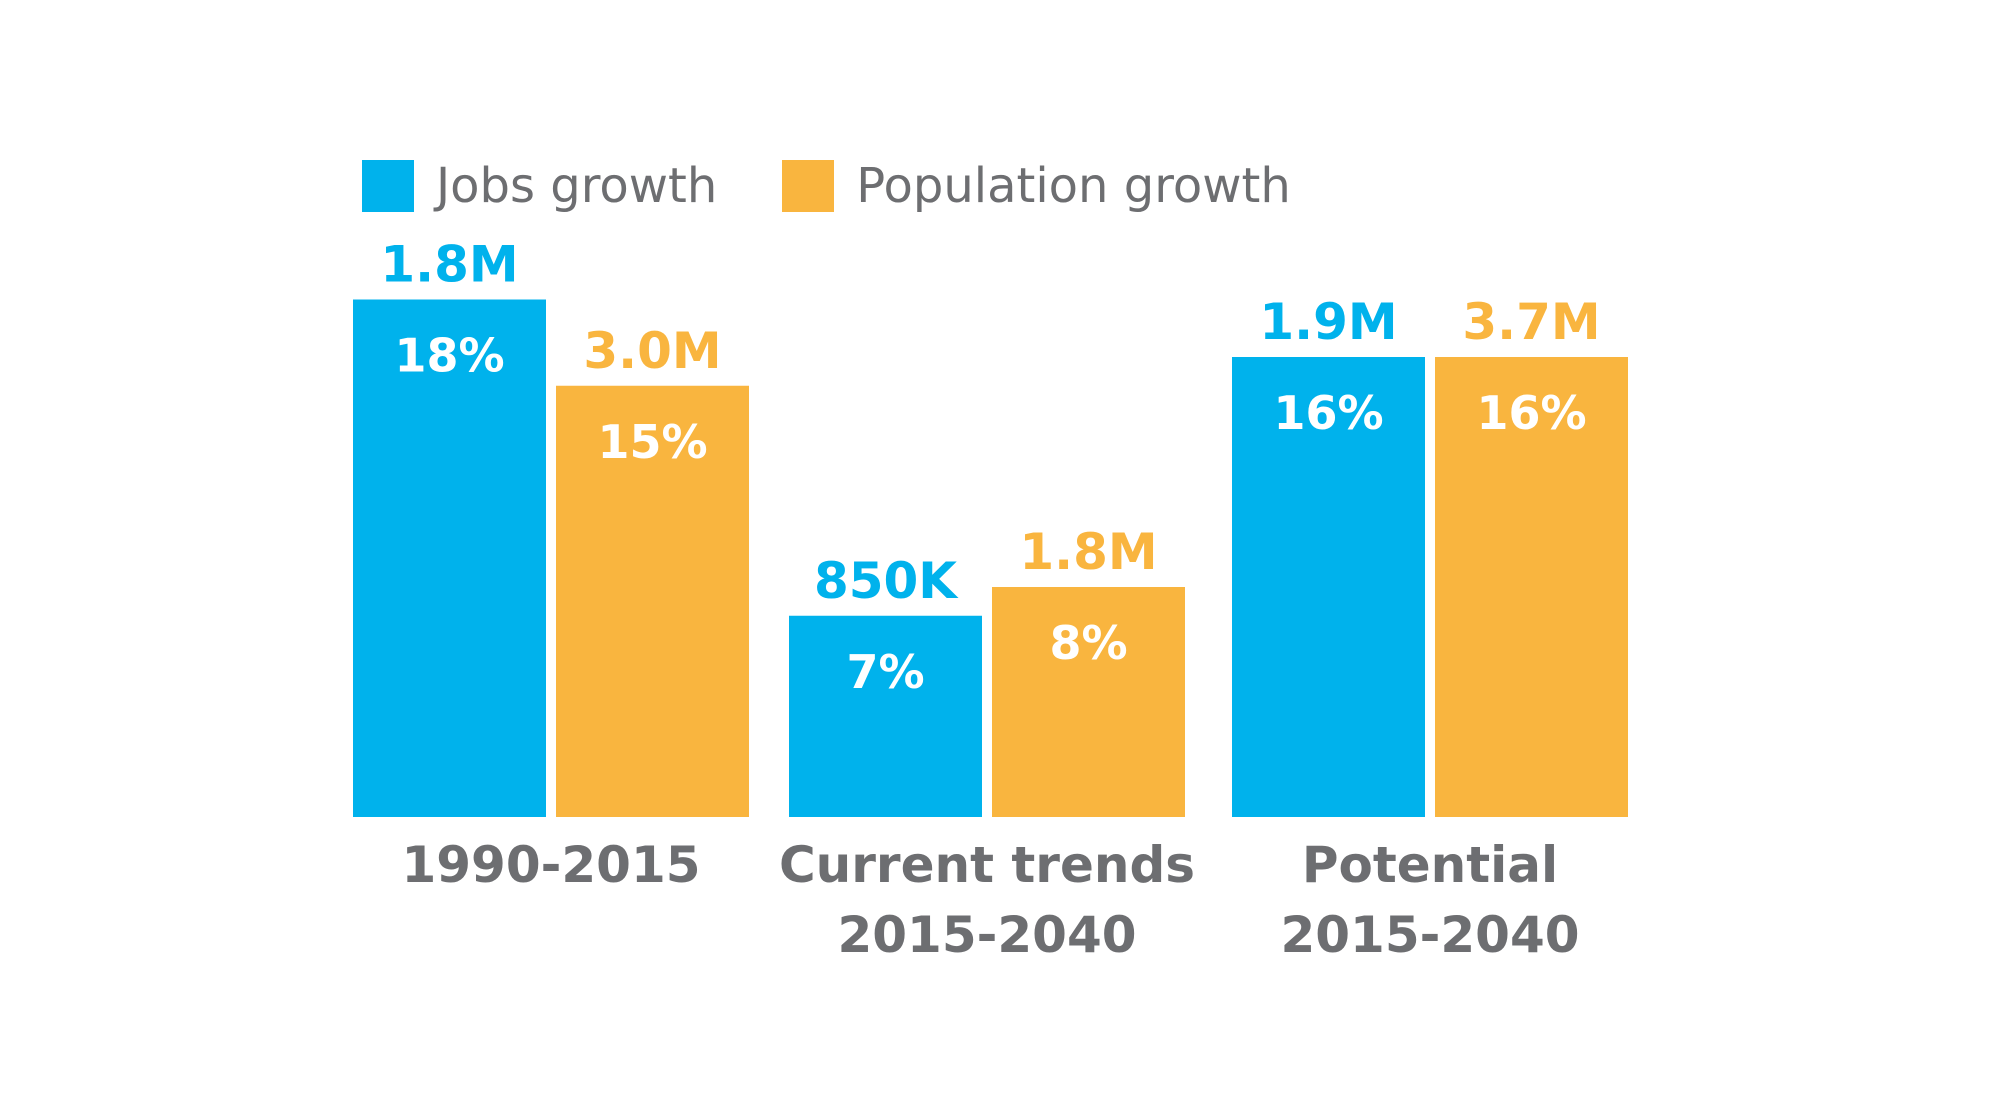 This screenshot has width=2000, height=1100. I want to click on legend-swatch-population, so click(808, 186).